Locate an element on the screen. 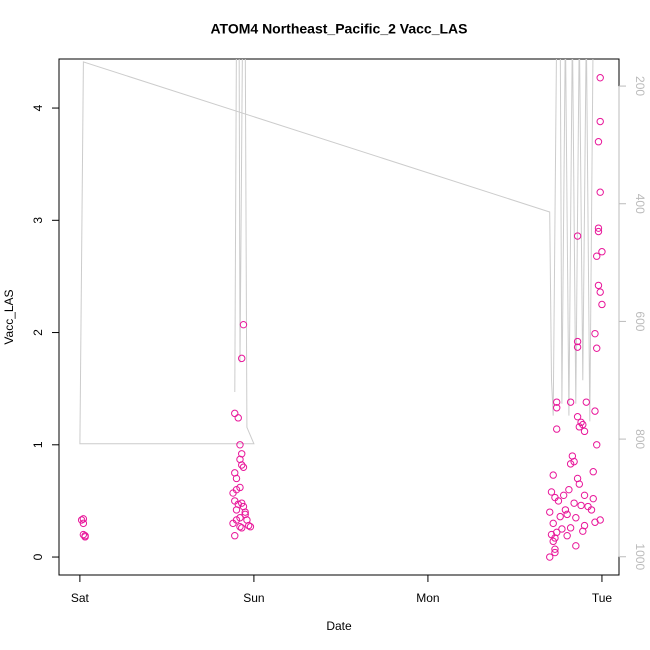  y2-tick-label: 800 is located at coordinates (640, 439).